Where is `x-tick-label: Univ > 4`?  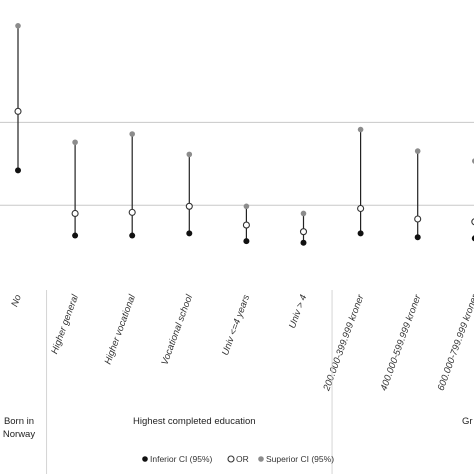
x-tick-label: Univ > 4 is located at coordinates (298, 311).